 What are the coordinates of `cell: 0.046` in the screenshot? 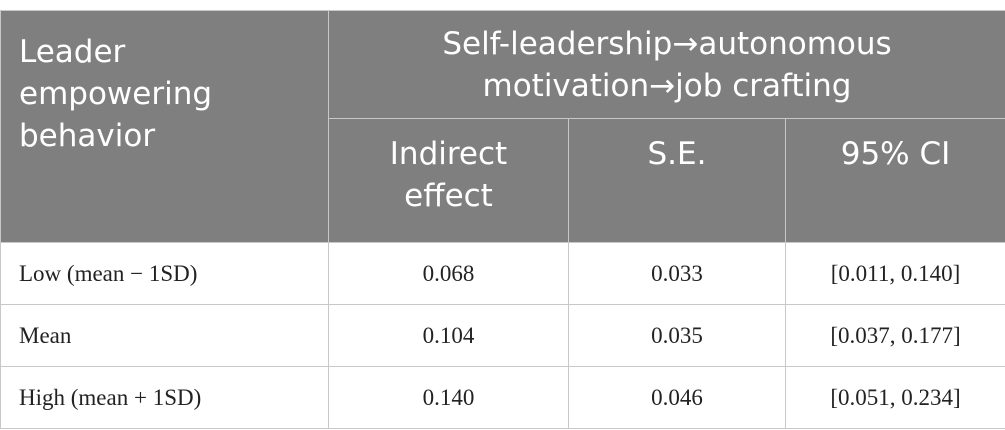 It's located at (677, 397).